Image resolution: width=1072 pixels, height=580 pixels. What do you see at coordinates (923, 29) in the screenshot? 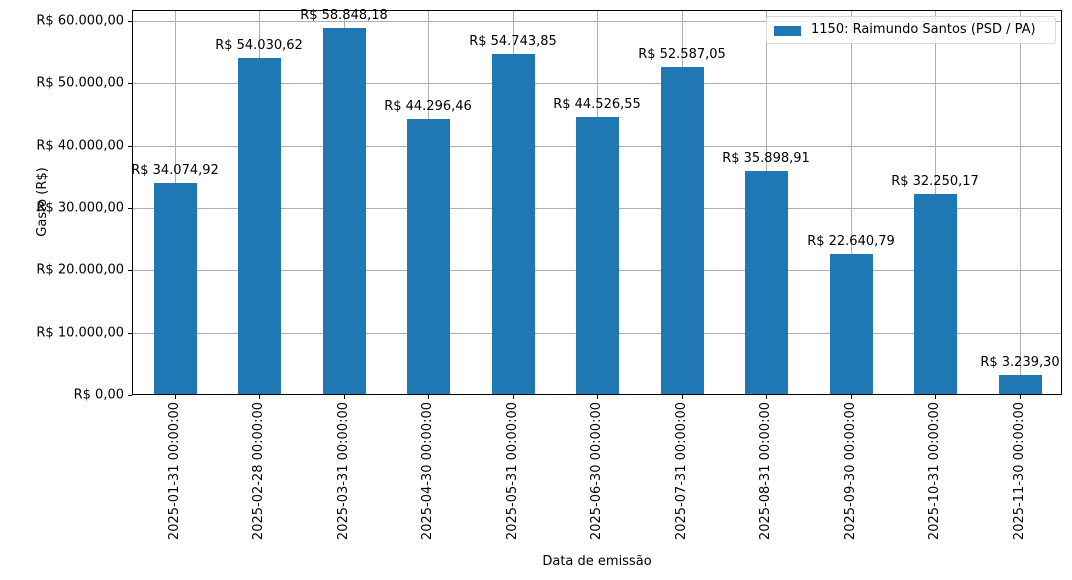
I see `legend-label: 1150: Raimundo Santos (PSD / PA)` at bounding box center [923, 29].